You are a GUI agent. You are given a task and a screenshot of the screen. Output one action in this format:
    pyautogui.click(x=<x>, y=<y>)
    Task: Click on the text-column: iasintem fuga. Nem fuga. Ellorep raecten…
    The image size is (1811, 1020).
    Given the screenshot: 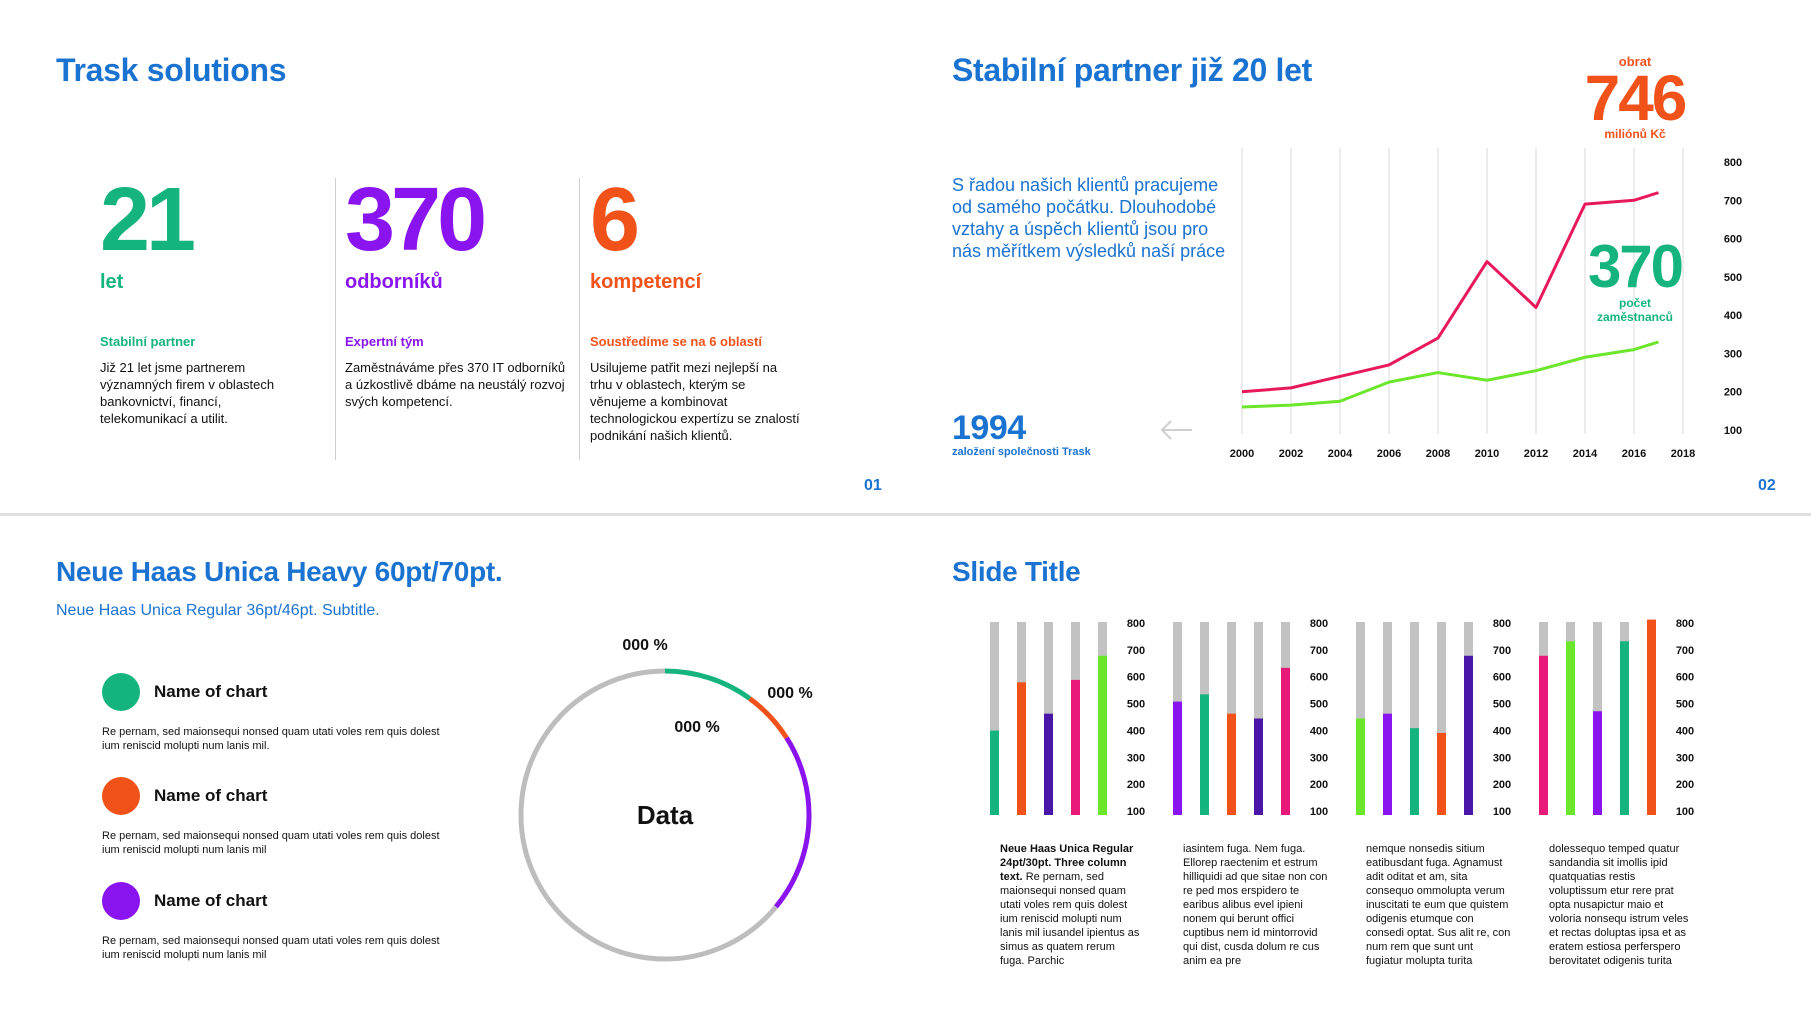 What is the action you would take?
    pyautogui.click(x=1255, y=905)
    